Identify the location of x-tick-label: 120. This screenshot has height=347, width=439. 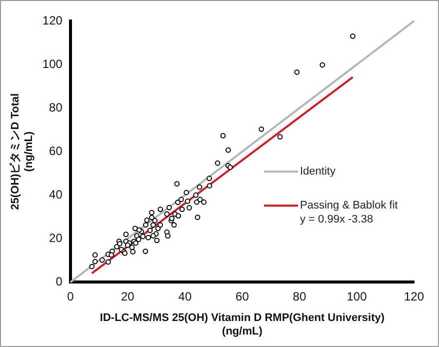
(414, 297).